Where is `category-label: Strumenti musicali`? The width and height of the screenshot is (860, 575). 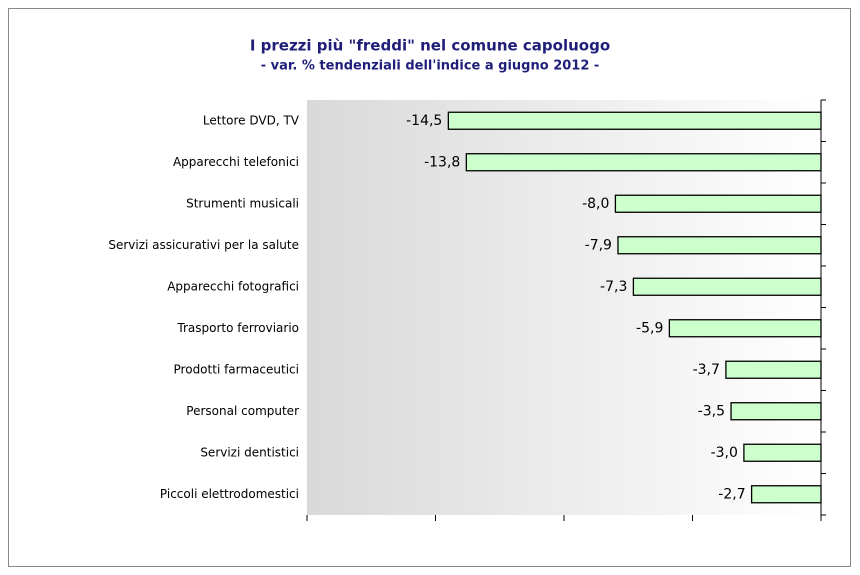
category-label: Strumenti musicali is located at coordinates (242, 203).